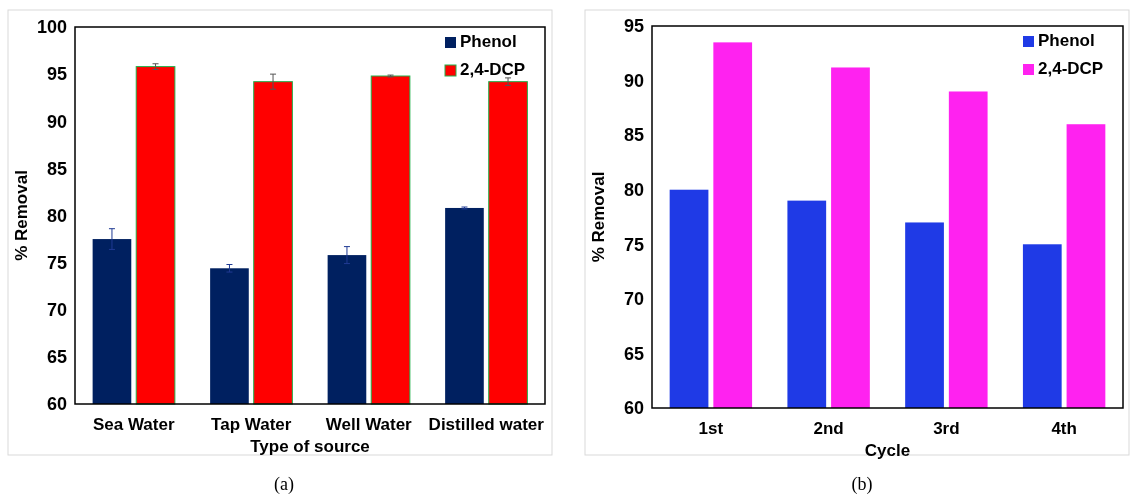  Describe the element at coordinates (887, 450) in the screenshot. I see `x-axis-title: Cycle` at that location.